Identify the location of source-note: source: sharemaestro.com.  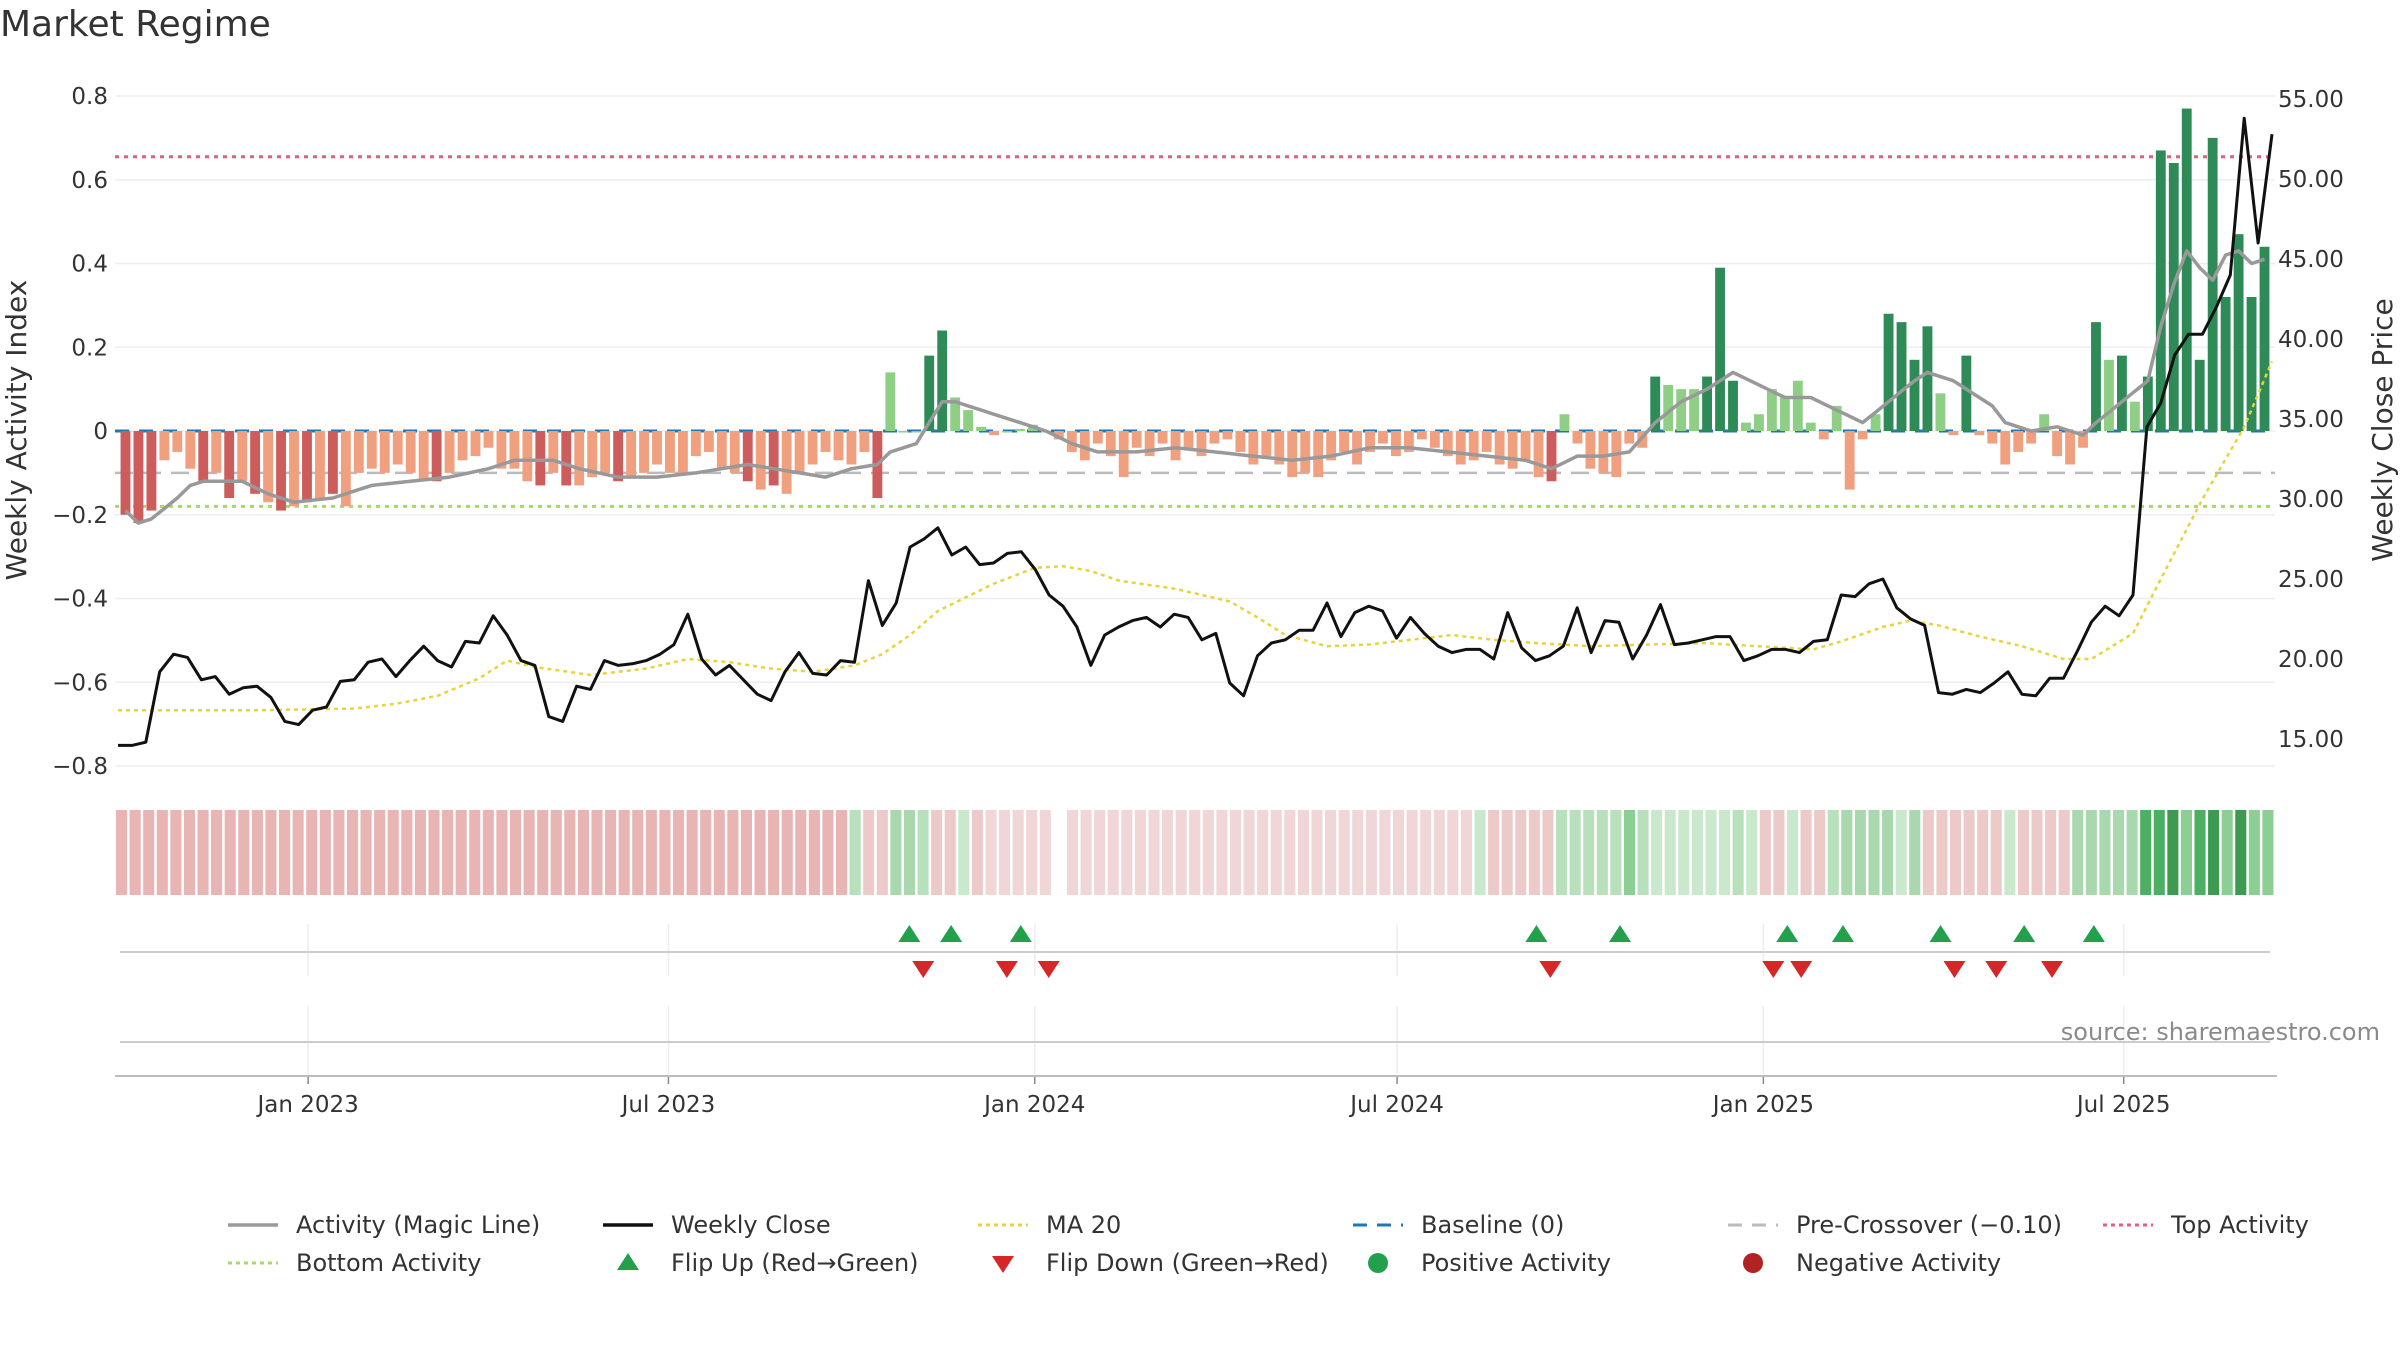
(2220, 1032).